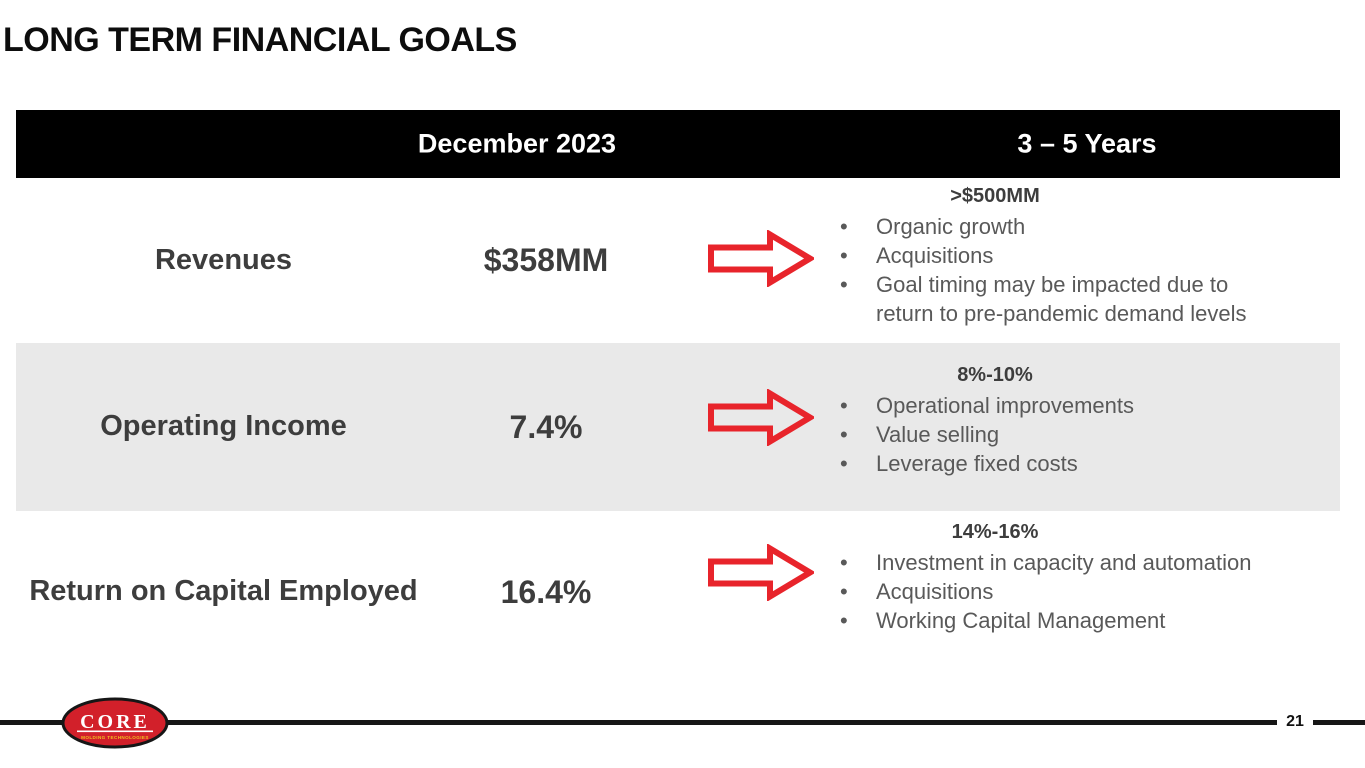 The height and width of the screenshot is (768, 1365). I want to click on bullet-item: Operational improvements, so click(1058, 405).